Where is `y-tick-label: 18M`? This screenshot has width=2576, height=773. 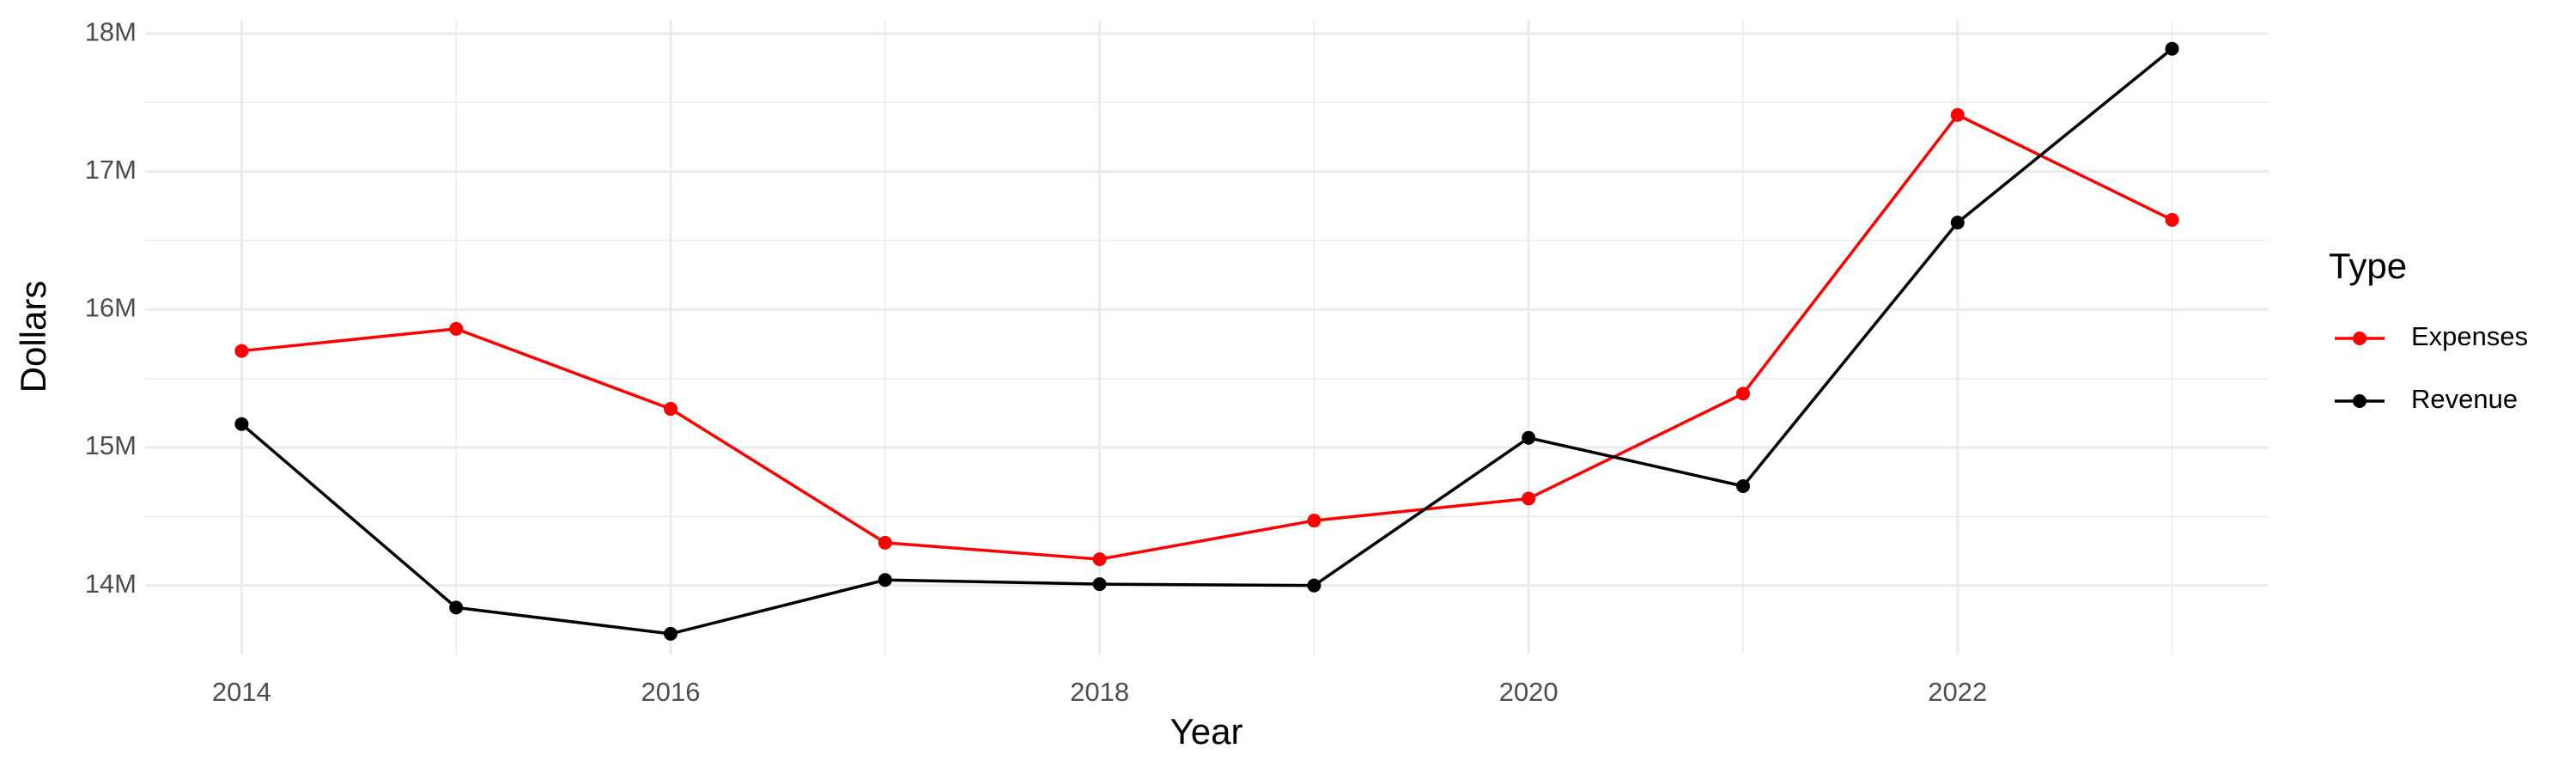
y-tick-label: 18M is located at coordinates (111, 31).